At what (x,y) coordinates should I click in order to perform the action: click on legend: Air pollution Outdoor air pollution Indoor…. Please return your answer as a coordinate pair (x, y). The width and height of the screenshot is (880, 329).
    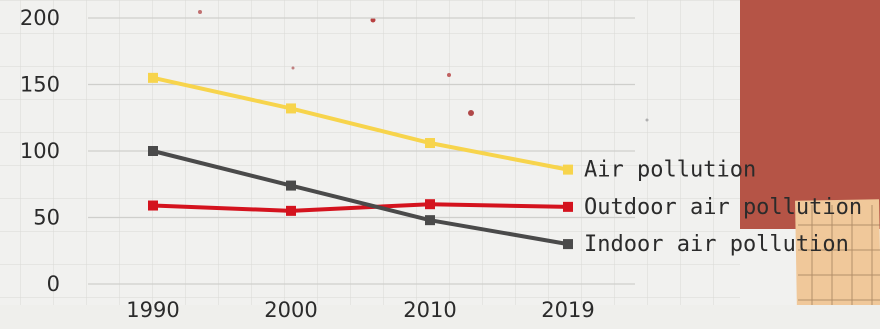
    Looking at the image, I should click on (723, 207).